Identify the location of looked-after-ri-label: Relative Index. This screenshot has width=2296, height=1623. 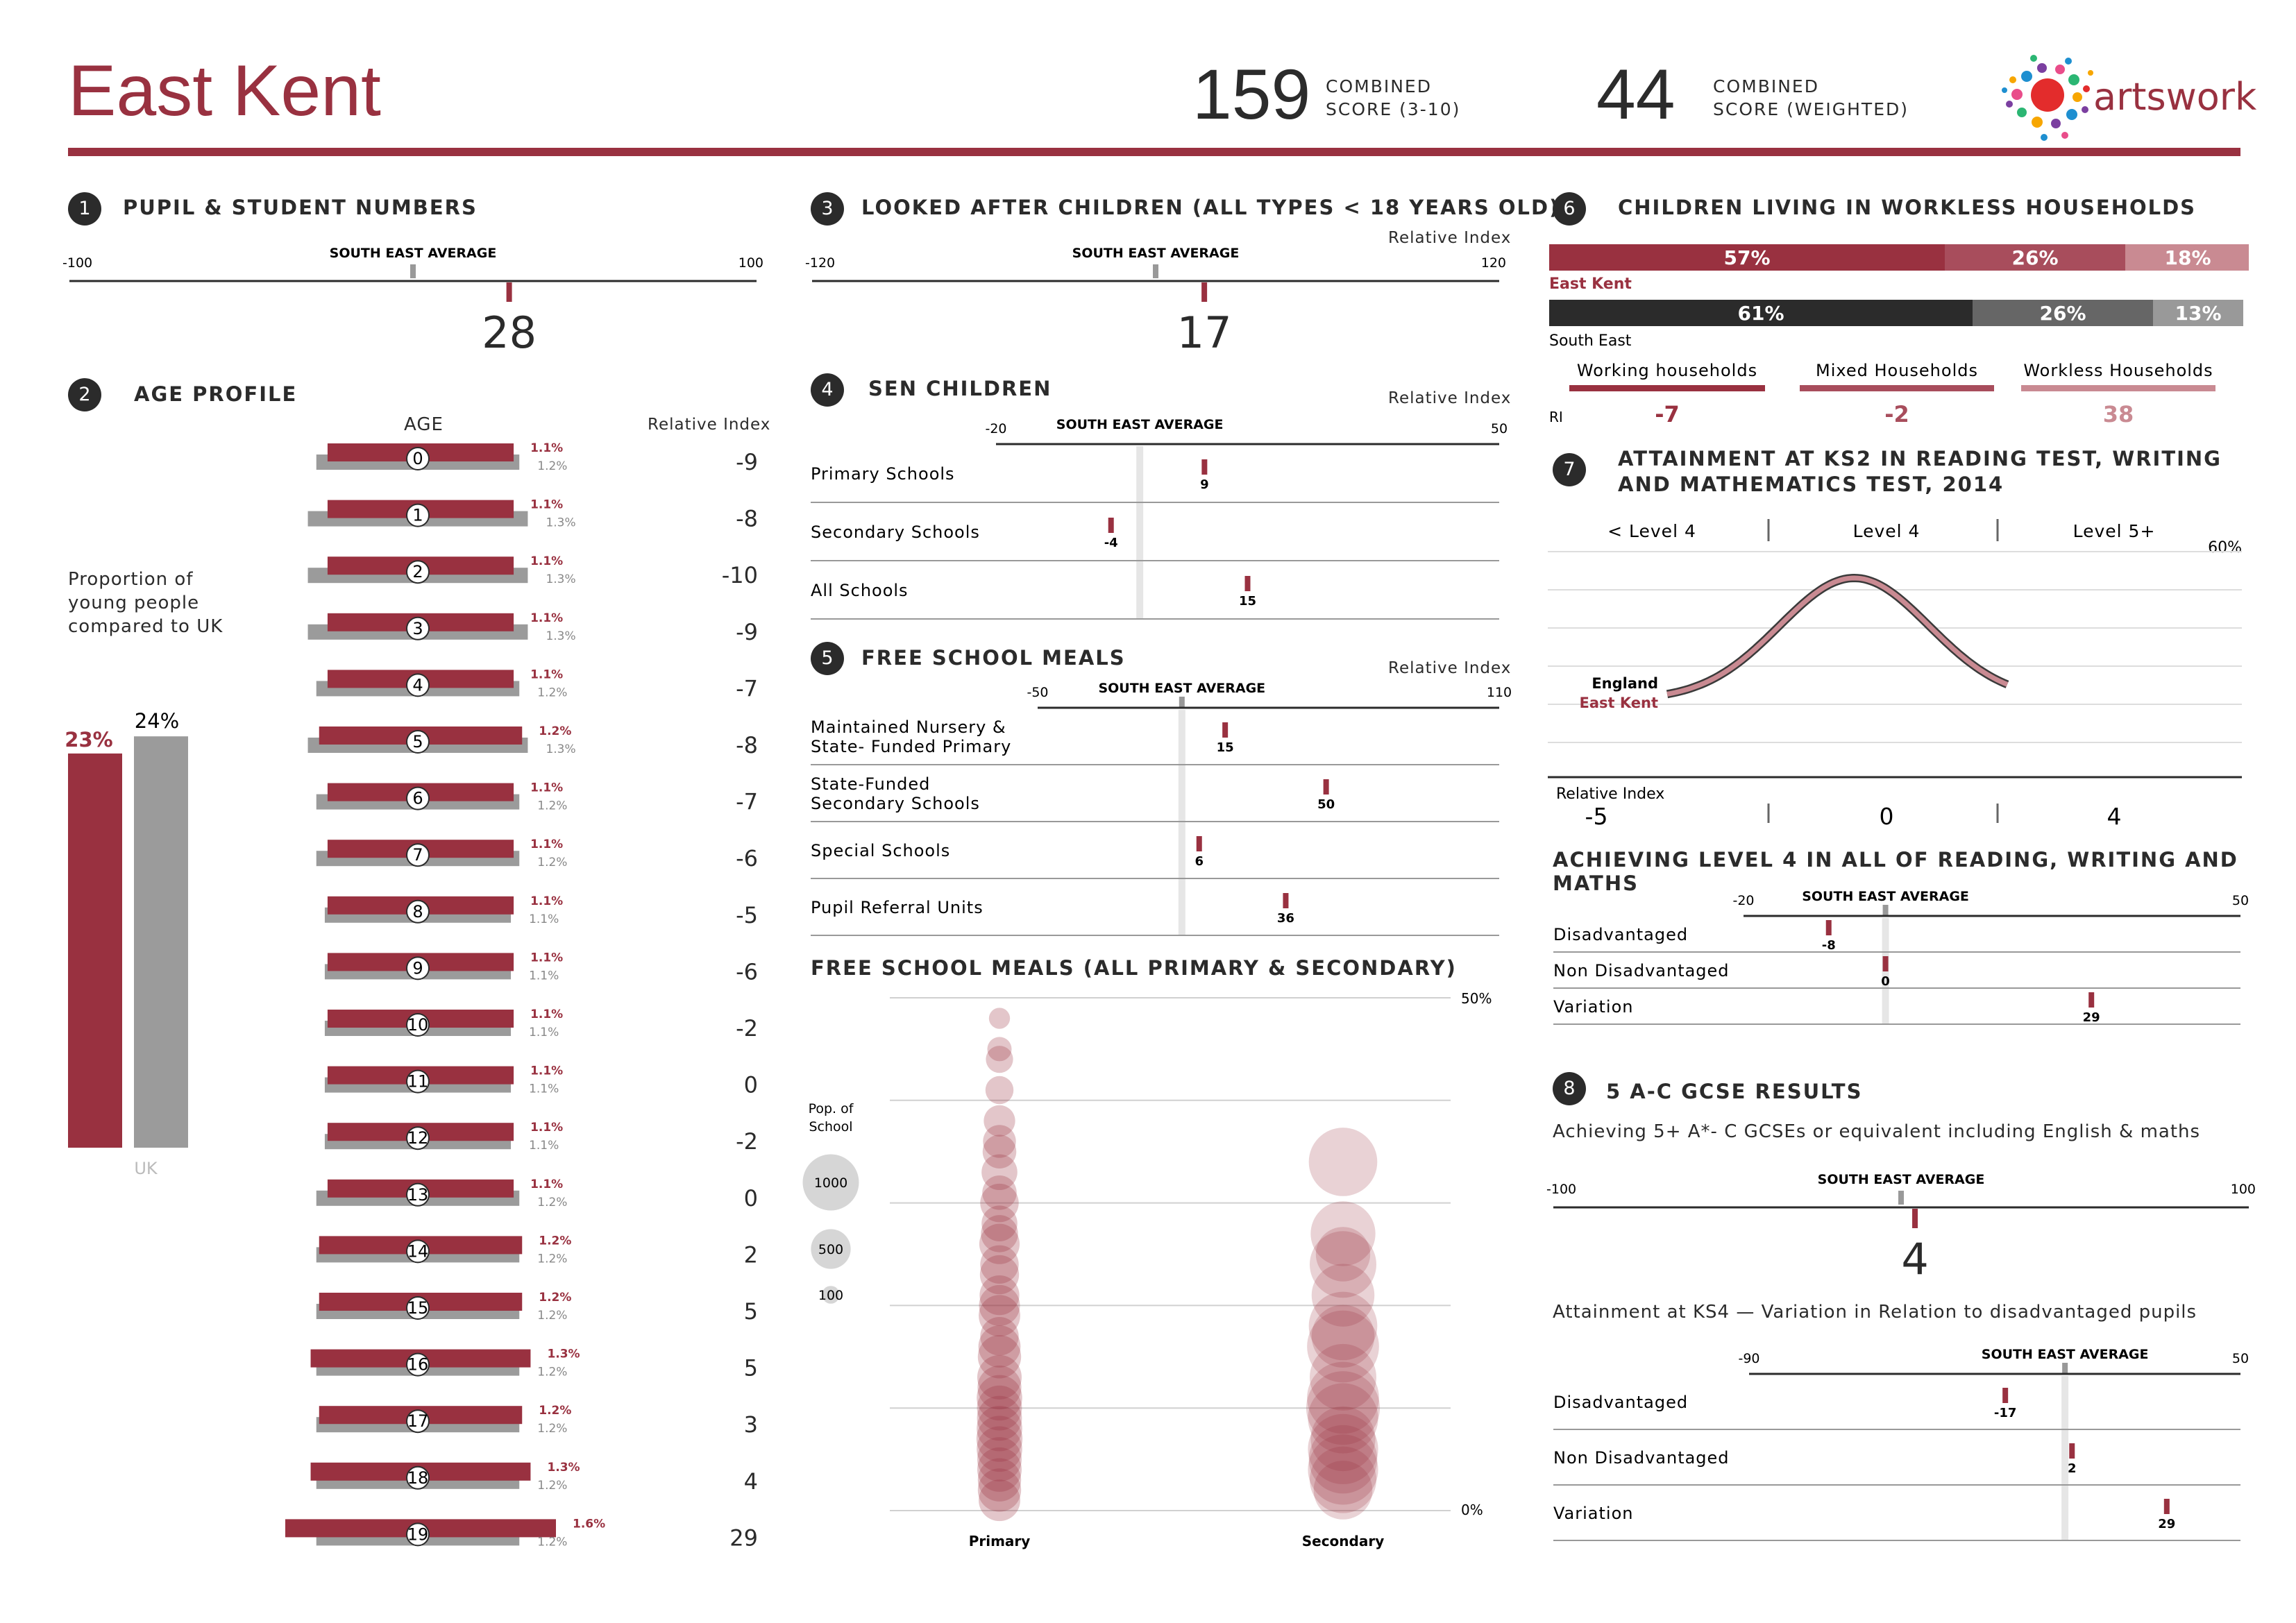
(1450, 238).